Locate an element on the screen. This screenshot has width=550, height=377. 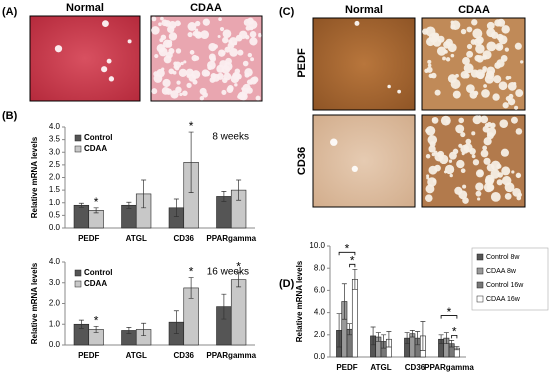
legend-box is located at coordinates (510, 279).